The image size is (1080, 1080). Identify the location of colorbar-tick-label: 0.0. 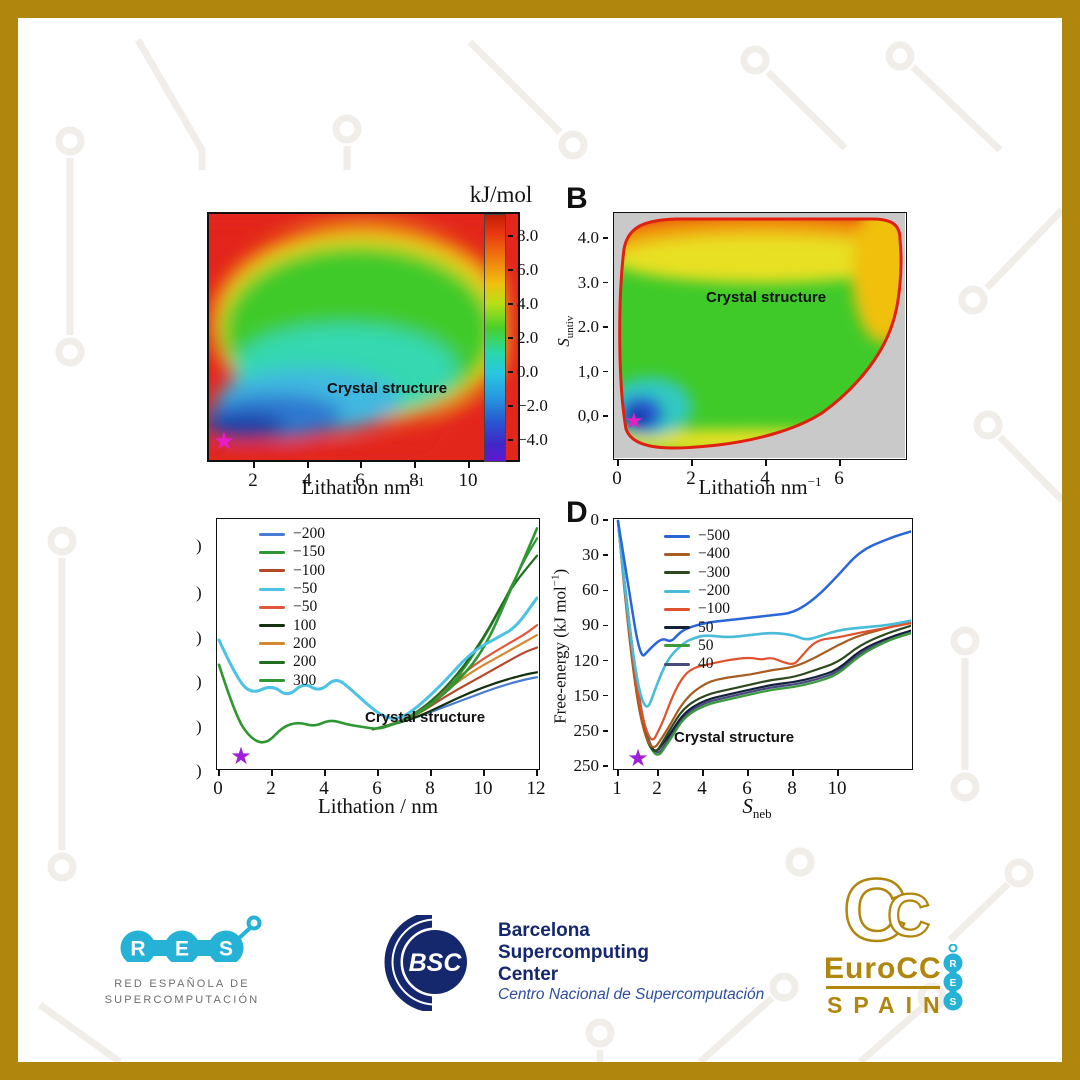
(528, 371).